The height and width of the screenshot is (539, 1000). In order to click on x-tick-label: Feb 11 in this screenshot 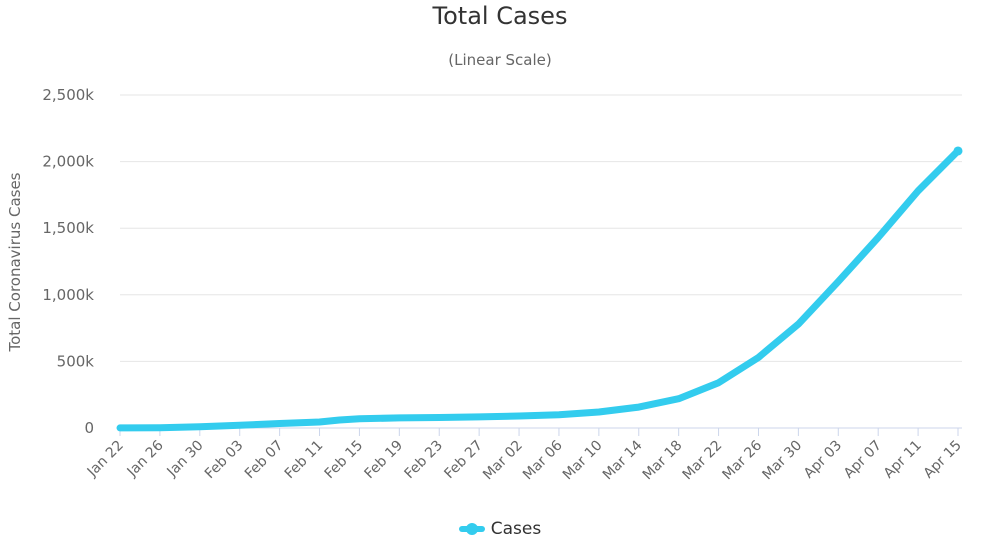, I will do `click(304, 460)`.